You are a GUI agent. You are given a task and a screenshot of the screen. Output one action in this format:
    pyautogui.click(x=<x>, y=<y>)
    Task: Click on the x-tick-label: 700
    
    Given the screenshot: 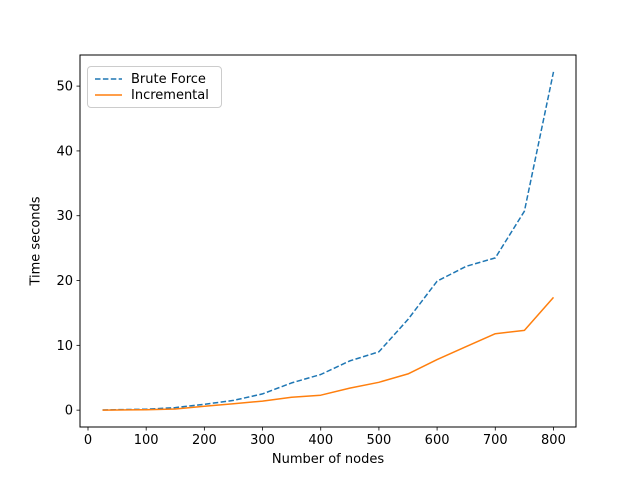 What is the action you would take?
    pyautogui.click(x=495, y=440)
    